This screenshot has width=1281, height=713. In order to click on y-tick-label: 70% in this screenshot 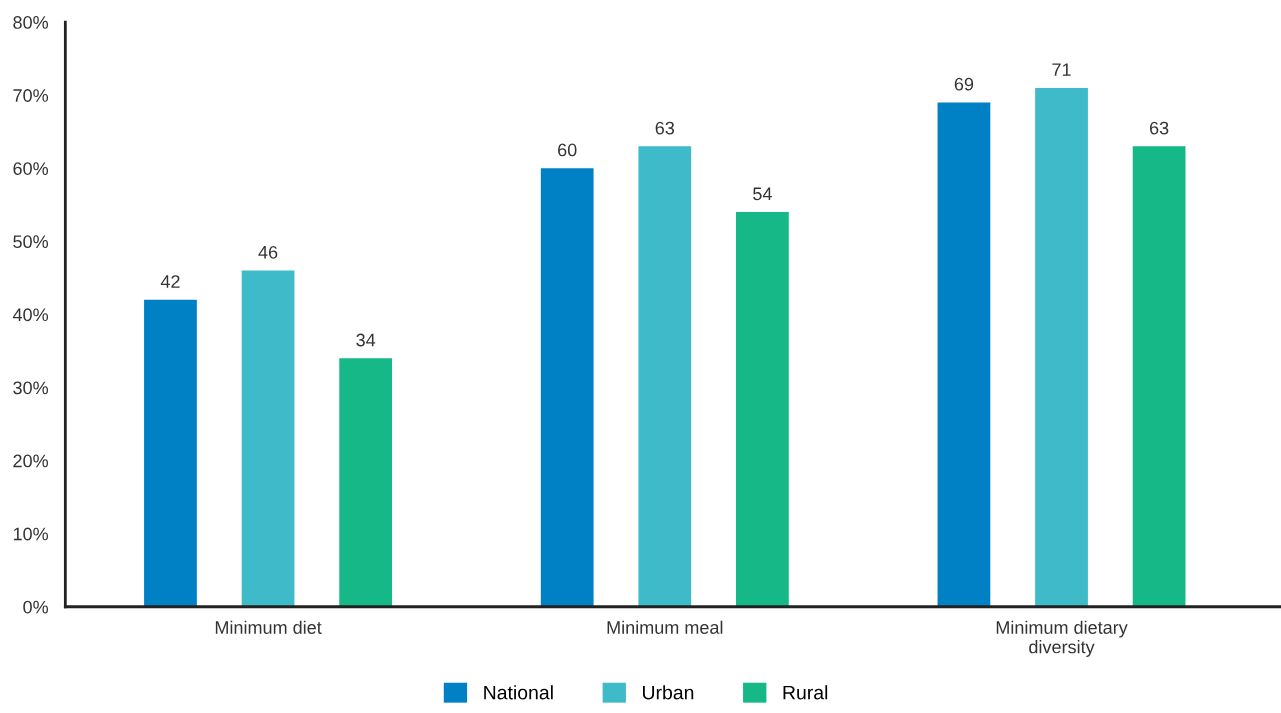, I will do `click(31, 95)`.